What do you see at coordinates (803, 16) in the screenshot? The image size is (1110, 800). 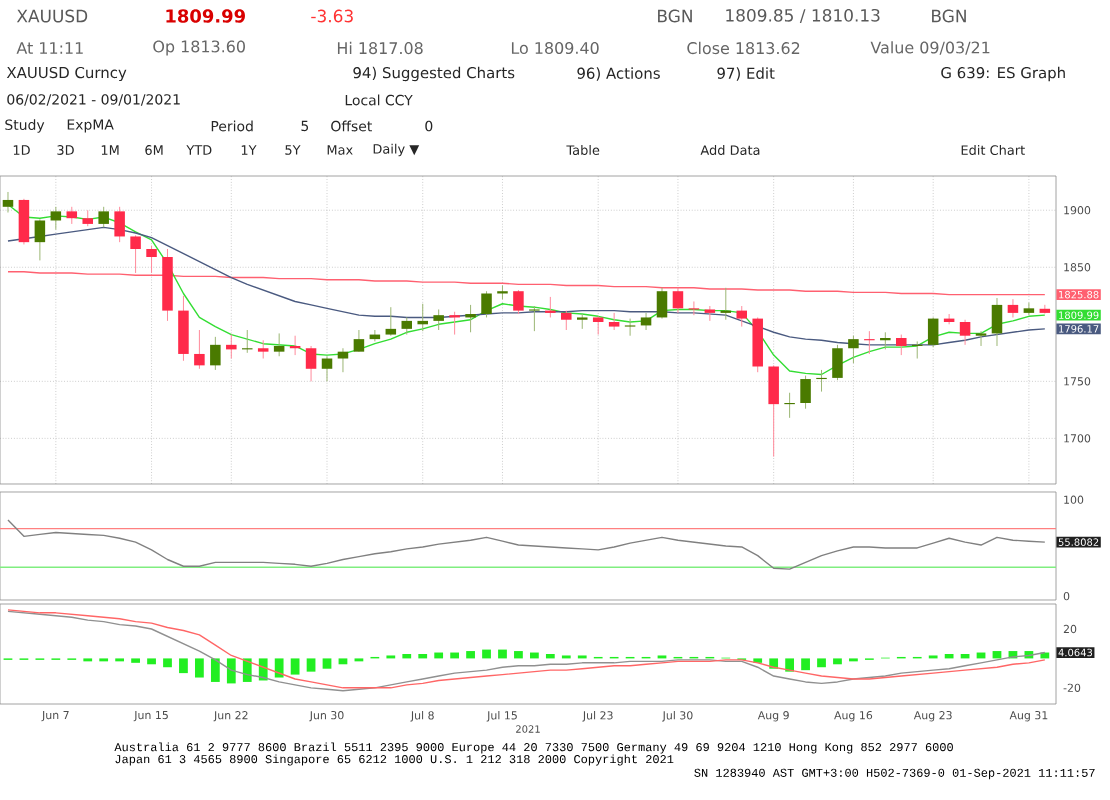 I see `text: 1809.85 / 1810.13` at bounding box center [803, 16].